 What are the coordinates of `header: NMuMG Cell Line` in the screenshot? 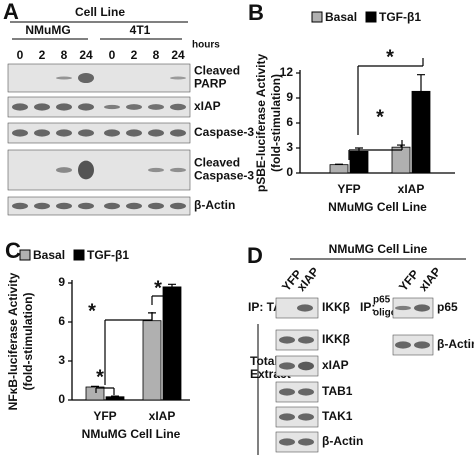 It's located at (378, 249).